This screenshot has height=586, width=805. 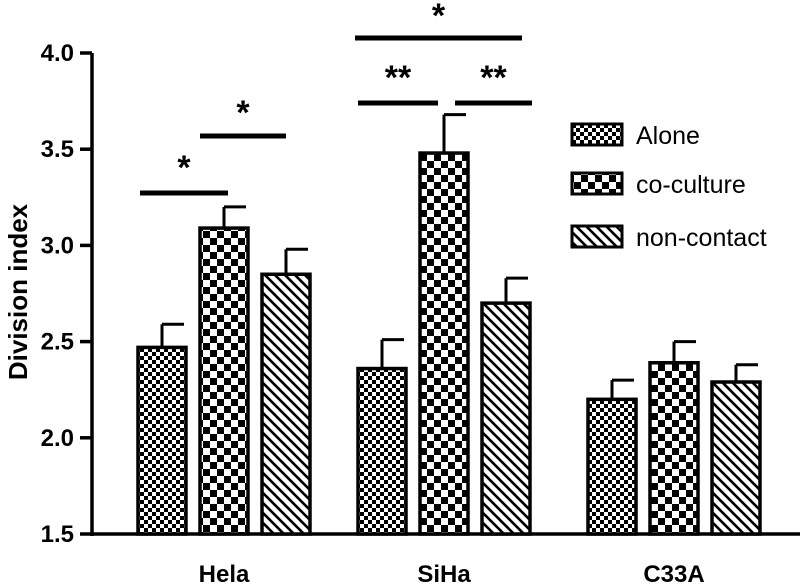 What do you see at coordinates (701, 238) in the screenshot?
I see `legend-label: non-contact` at bounding box center [701, 238].